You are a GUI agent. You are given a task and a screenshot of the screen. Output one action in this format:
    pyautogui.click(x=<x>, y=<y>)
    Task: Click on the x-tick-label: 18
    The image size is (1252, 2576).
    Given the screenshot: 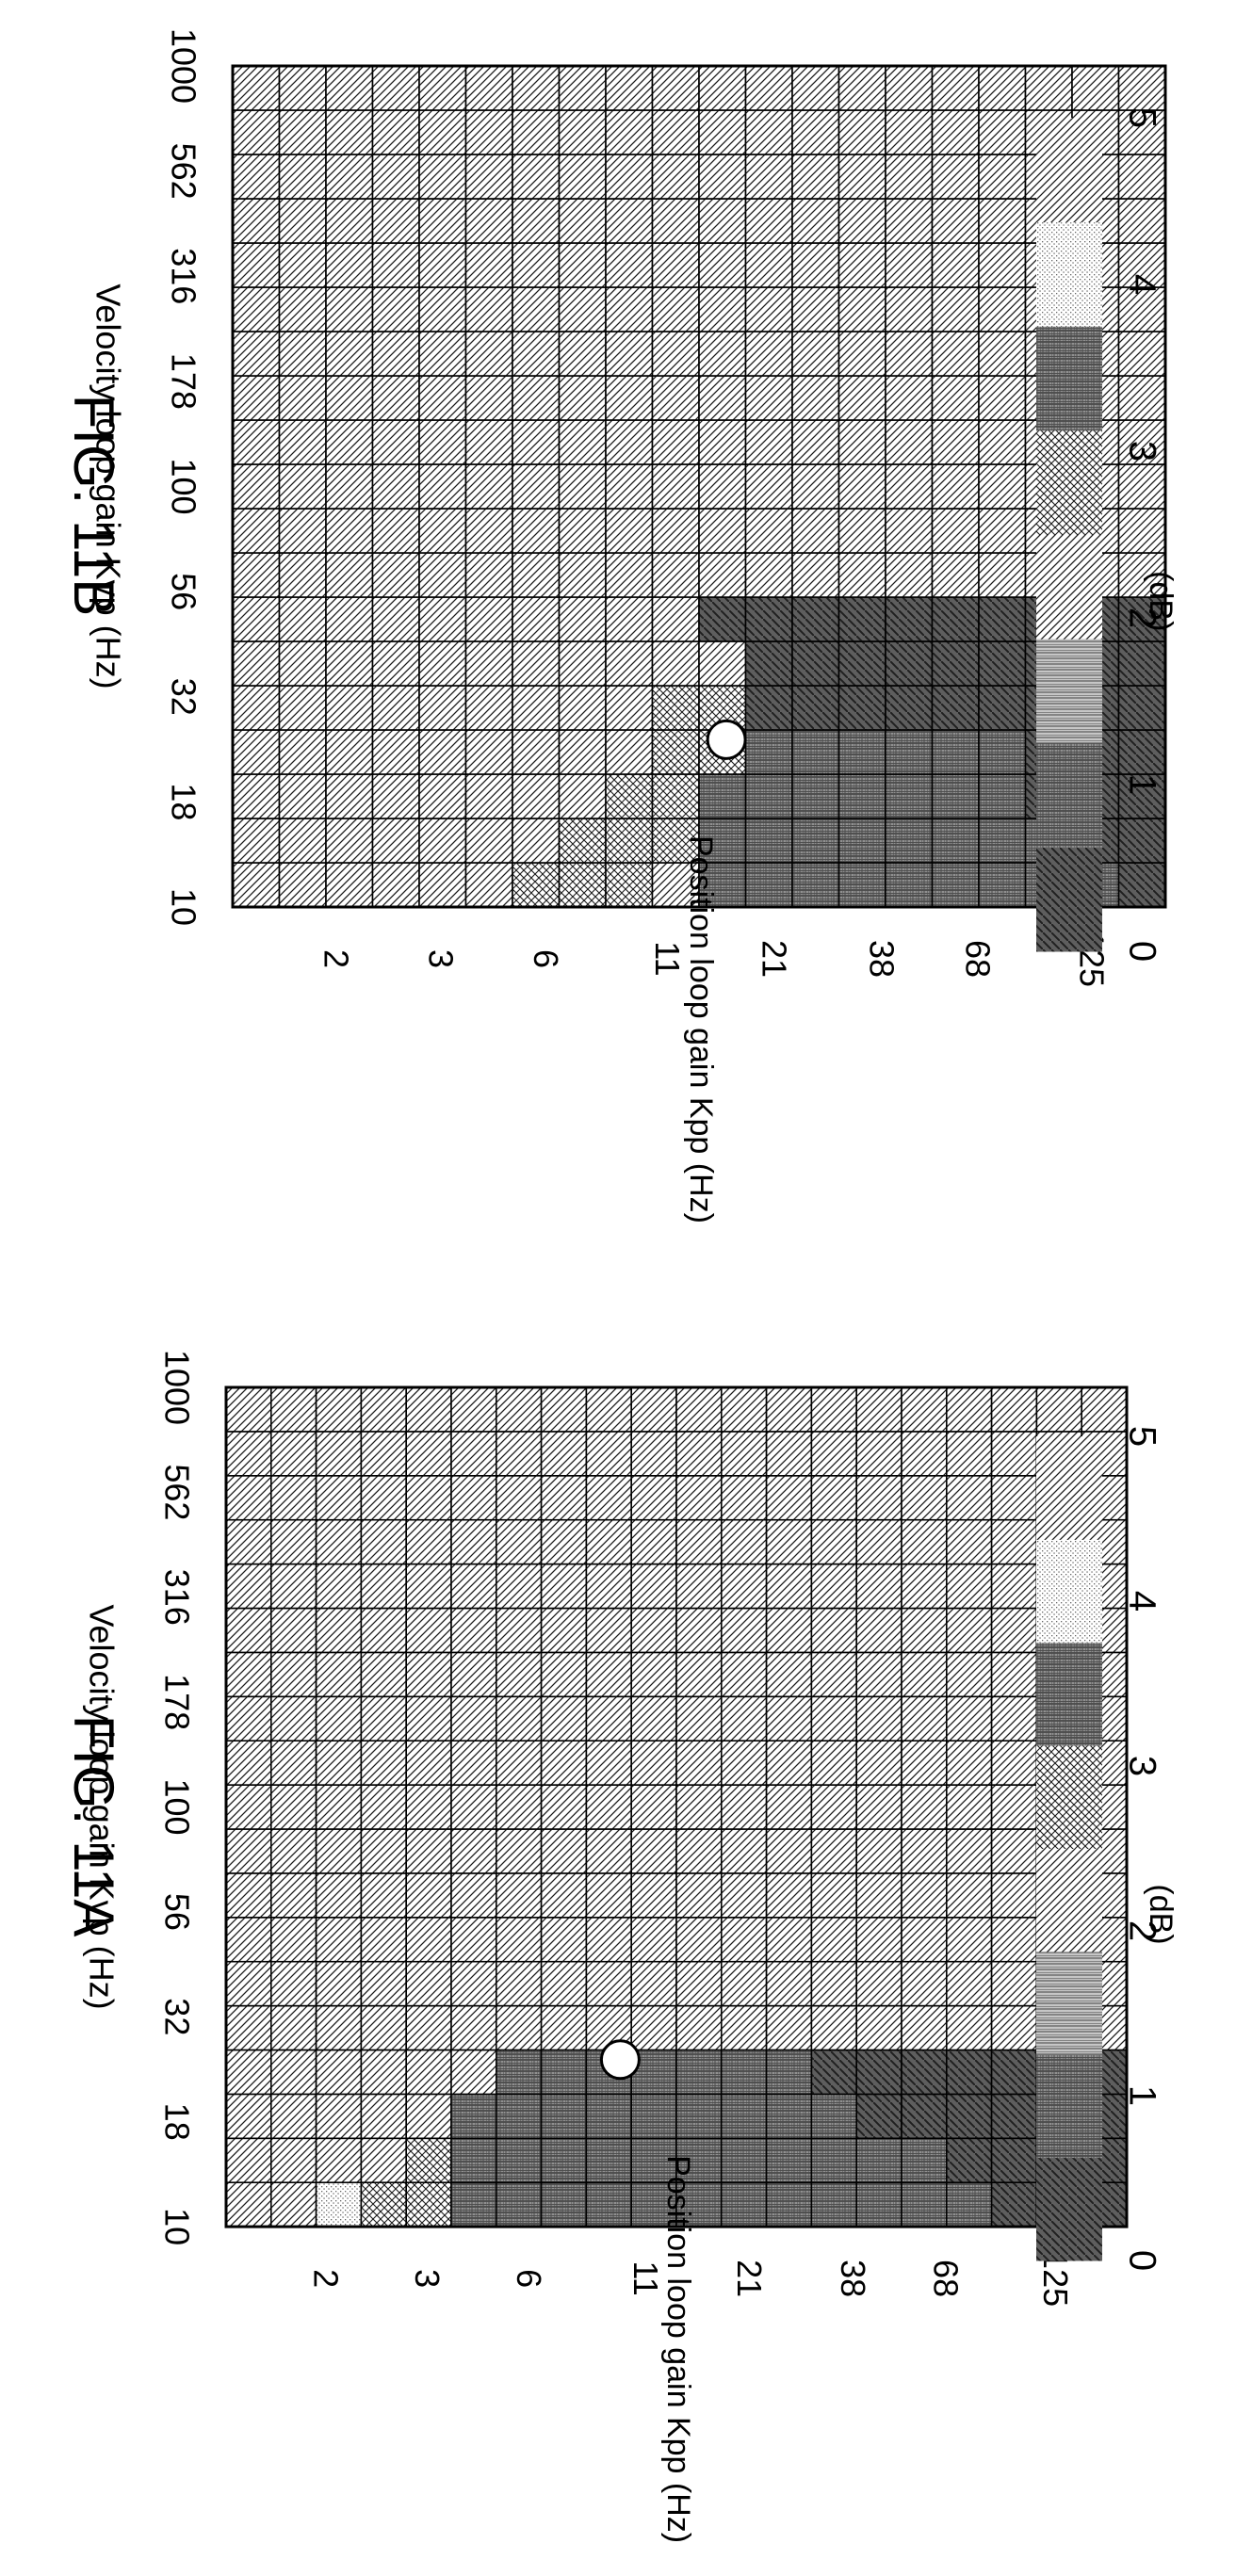 What is the action you would take?
    pyautogui.click(x=177, y=2122)
    